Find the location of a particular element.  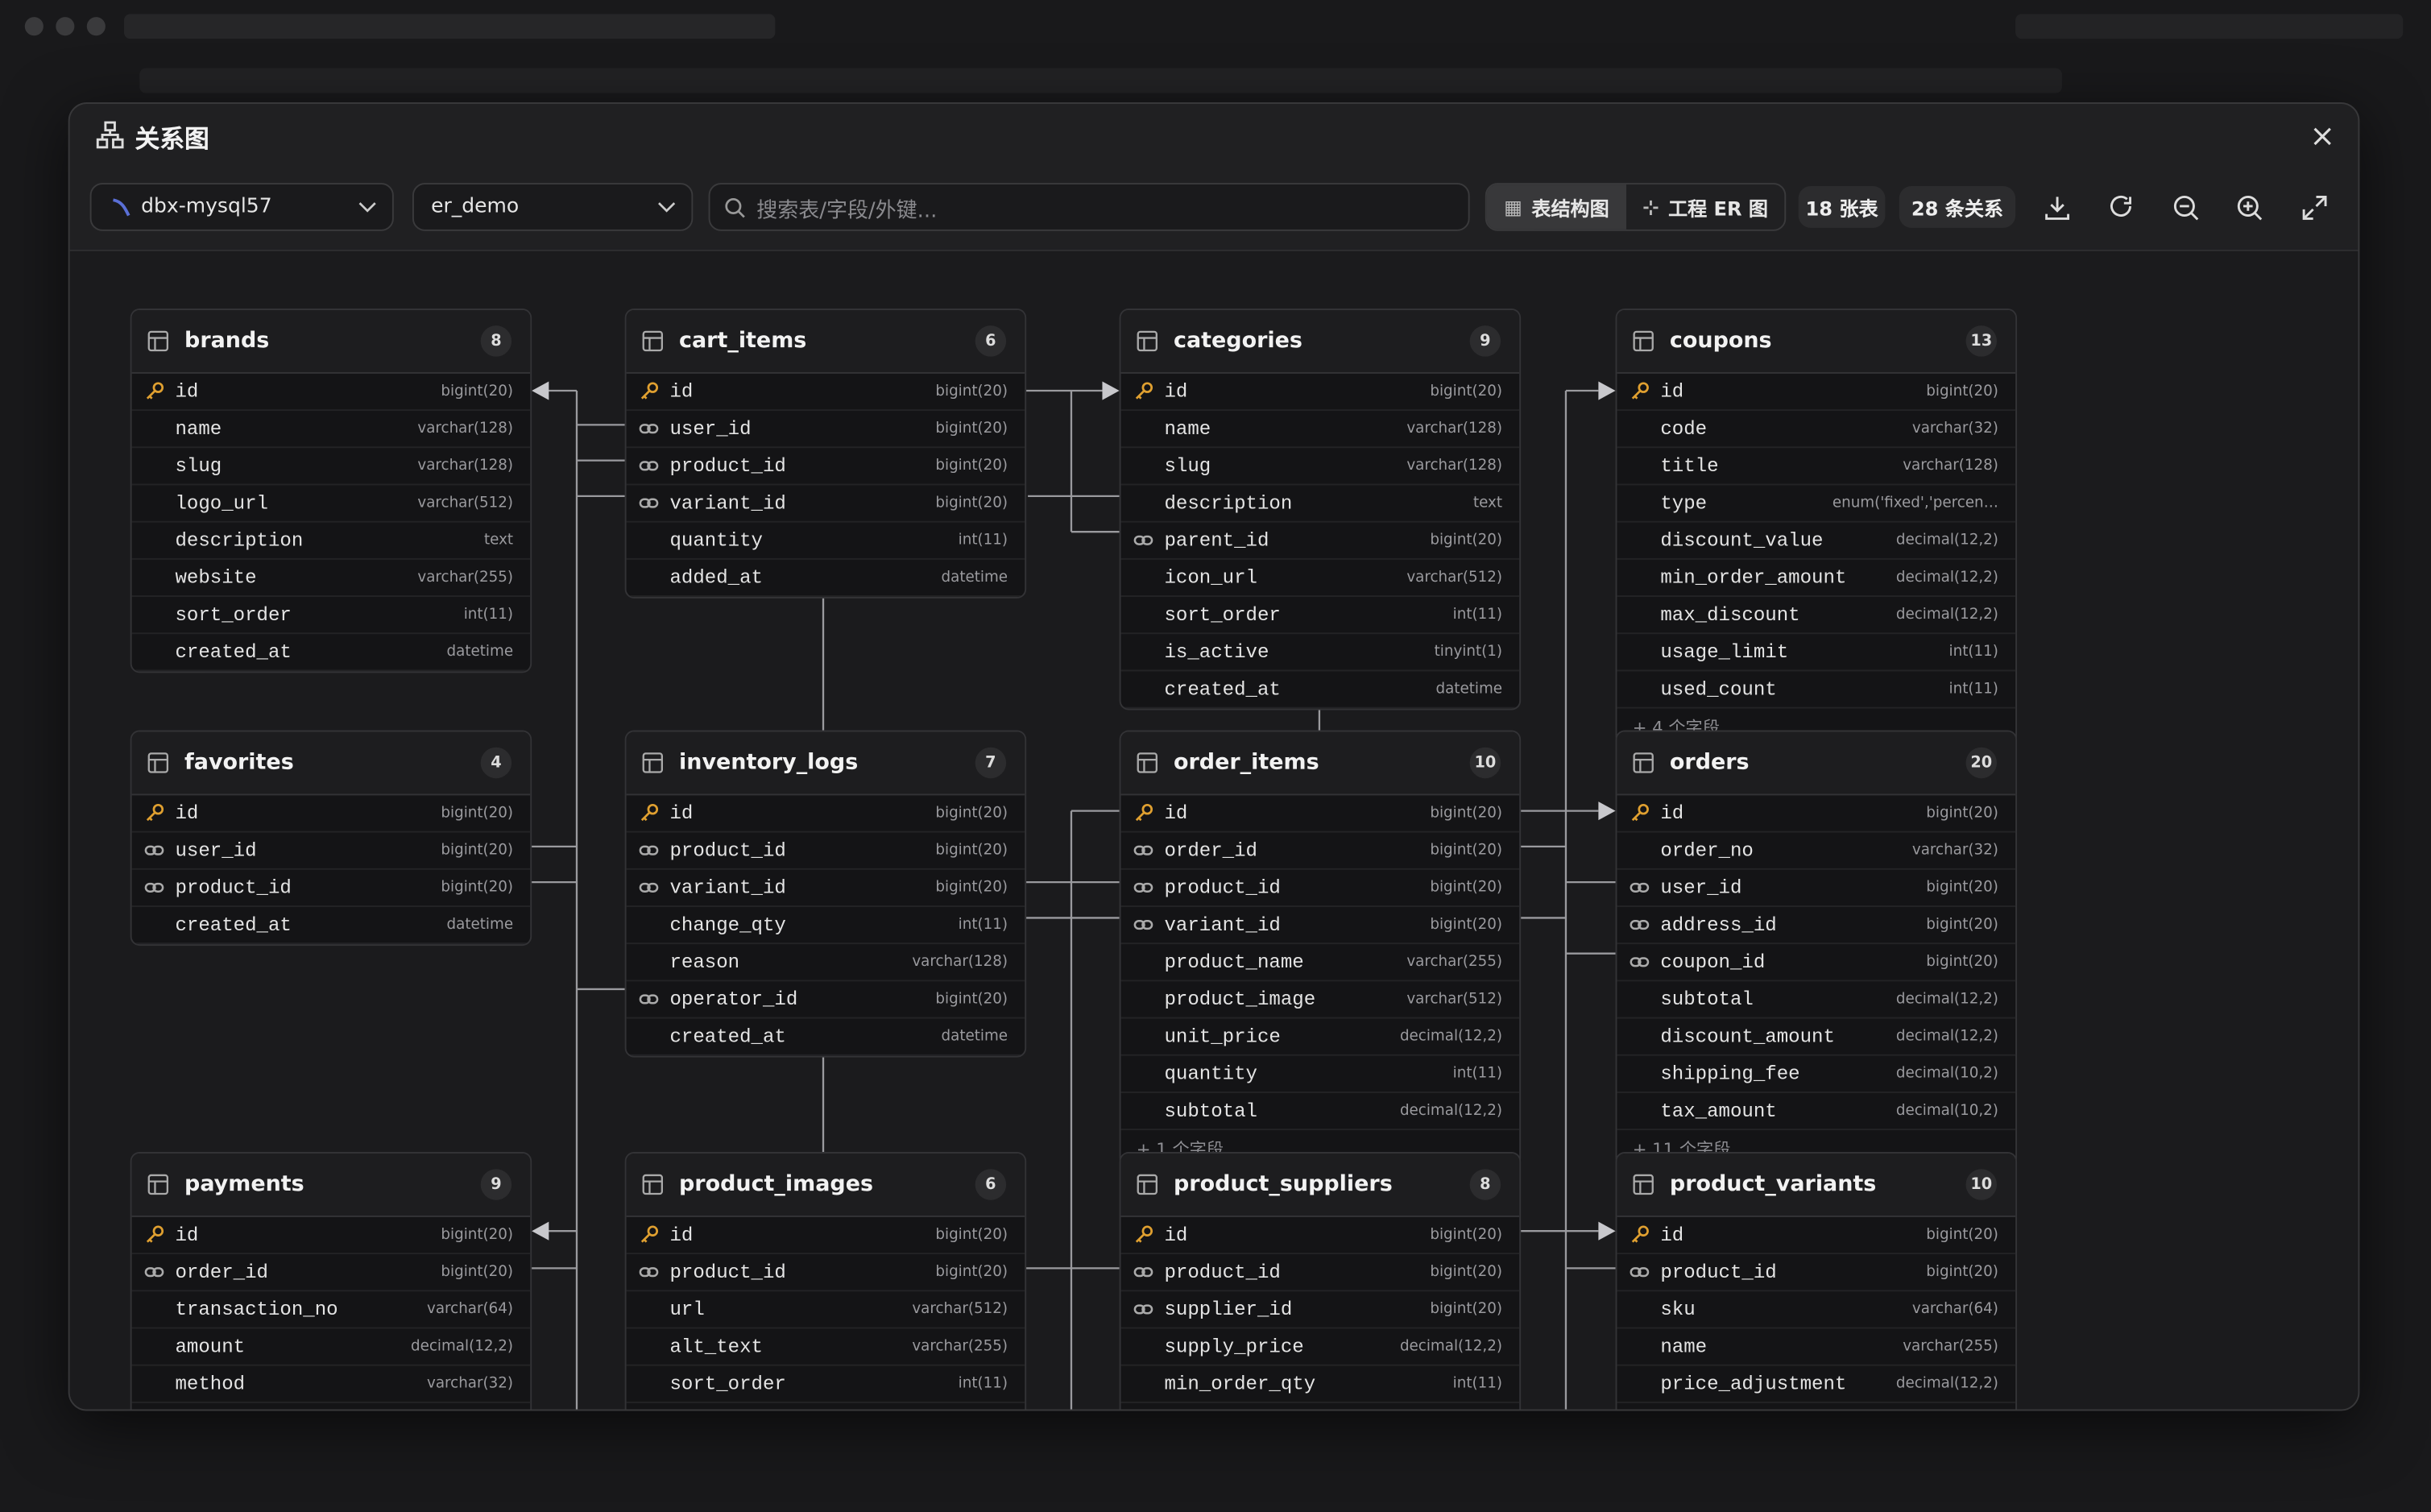

column-name: created_at is located at coordinates (727, 1037).